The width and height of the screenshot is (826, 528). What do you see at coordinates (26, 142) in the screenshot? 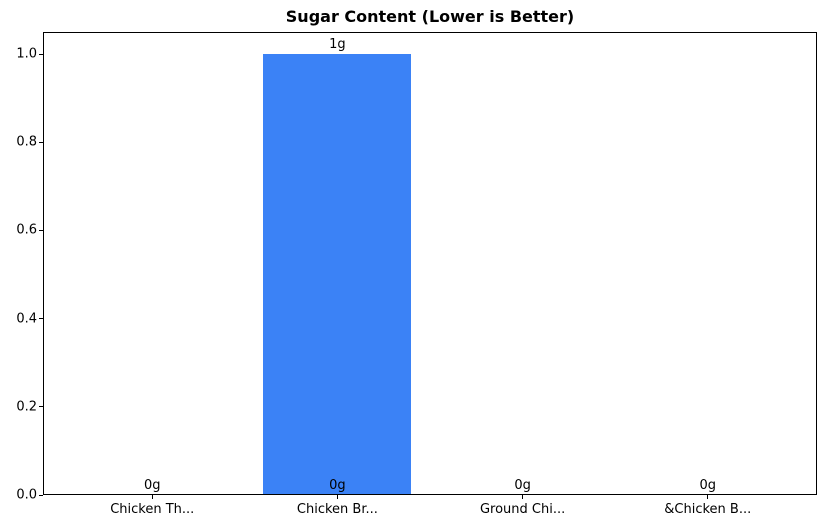
I see `y-tick-label: 0.8` at bounding box center [26, 142].